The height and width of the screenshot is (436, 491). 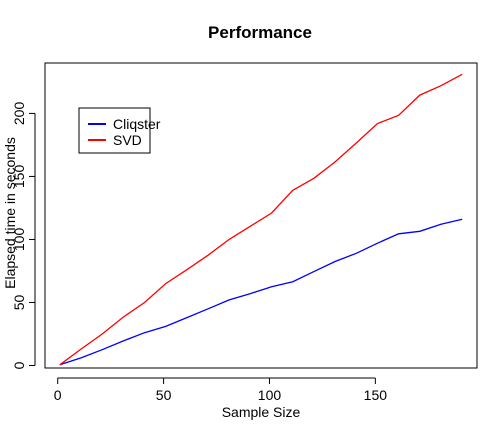 I want to click on legend: Cliqster SVD, so click(x=119, y=130).